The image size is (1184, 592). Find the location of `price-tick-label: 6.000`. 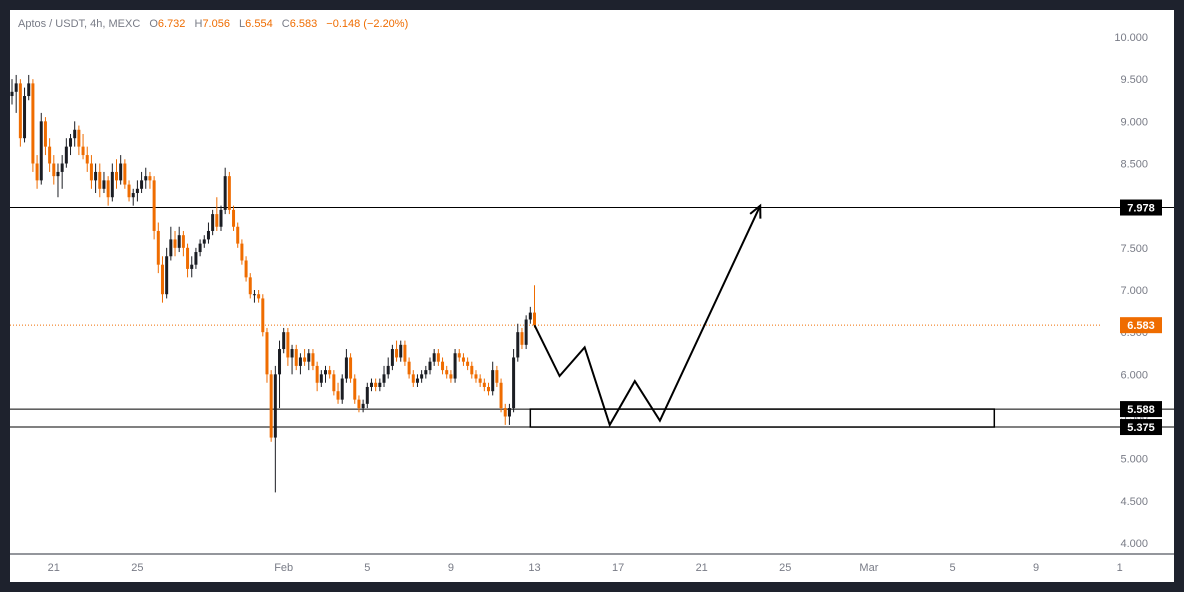

price-tick-label: 6.000 is located at coordinates (1134, 375).